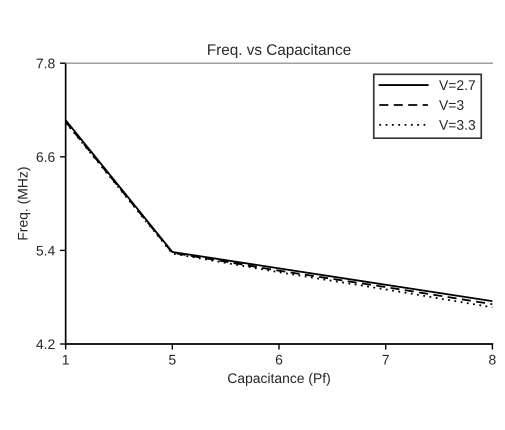 The height and width of the screenshot is (430, 505). I want to click on y-tick-label: 6.6, so click(45, 157).